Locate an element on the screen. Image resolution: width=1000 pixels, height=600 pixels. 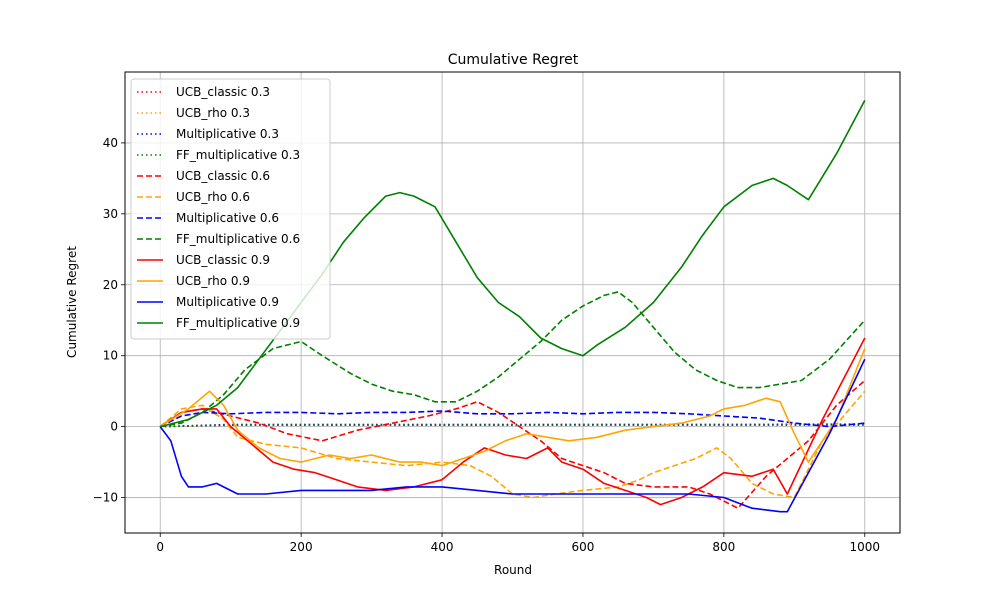
chart-title: Cumulative Regret is located at coordinates (513, 60).